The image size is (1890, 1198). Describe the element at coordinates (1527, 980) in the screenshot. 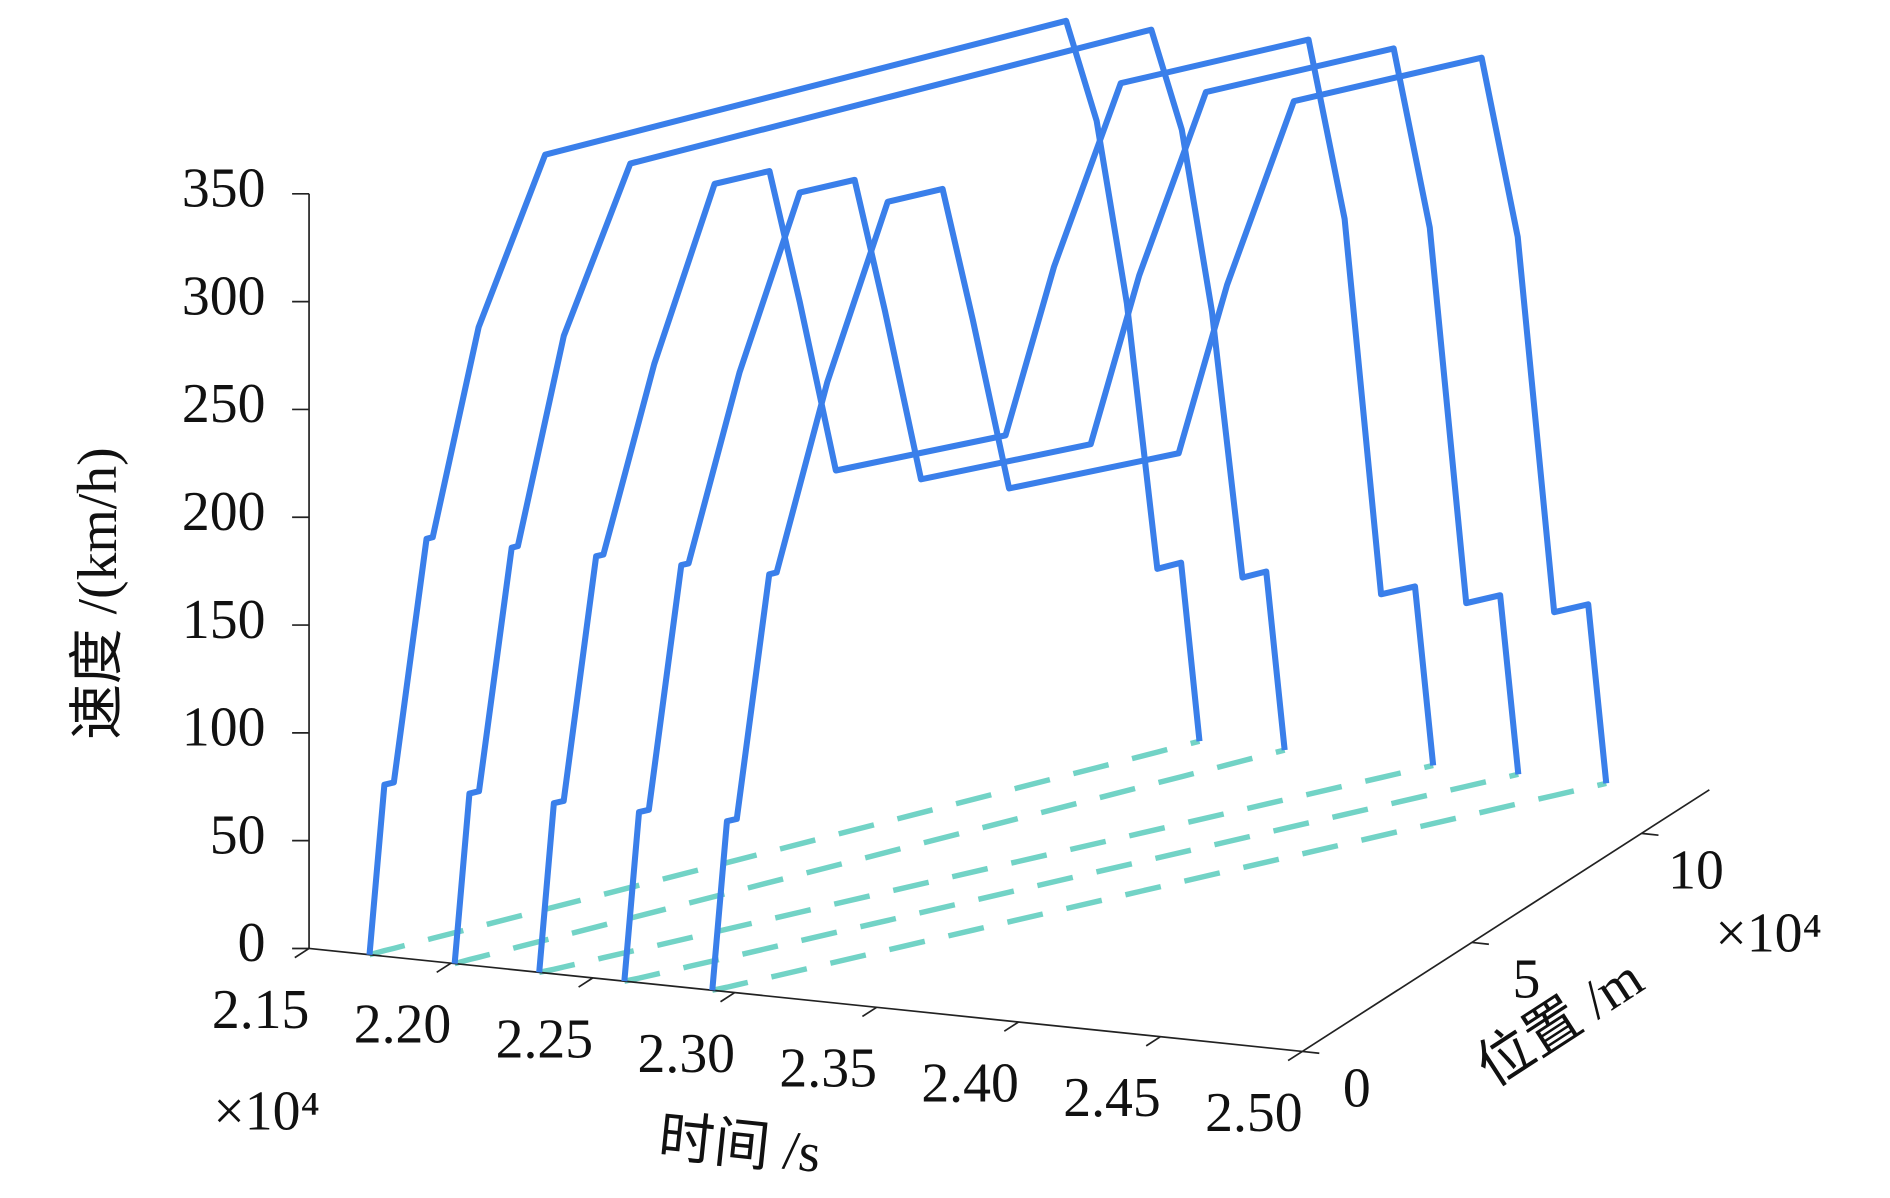

I see `y-tick-label: 5` at that location.